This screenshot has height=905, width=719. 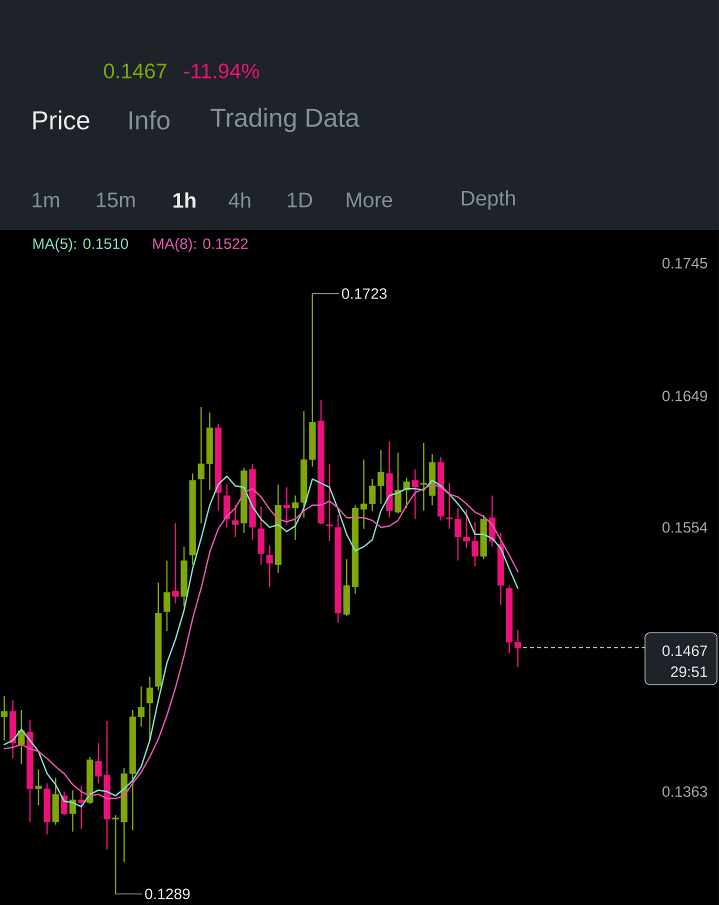 What do you see at coordinates (80, 245) in the screenshot?
I see `text: MA(5): 0.1510` at bounding box center [80, 245].